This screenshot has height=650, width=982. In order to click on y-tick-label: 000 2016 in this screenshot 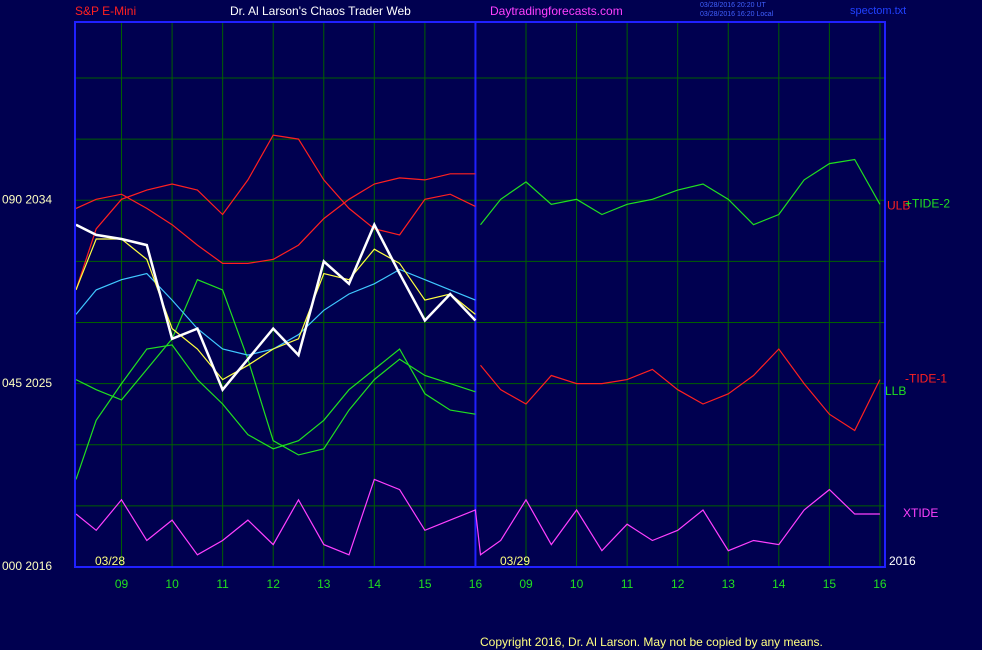, I will do `click(27, 566)`.